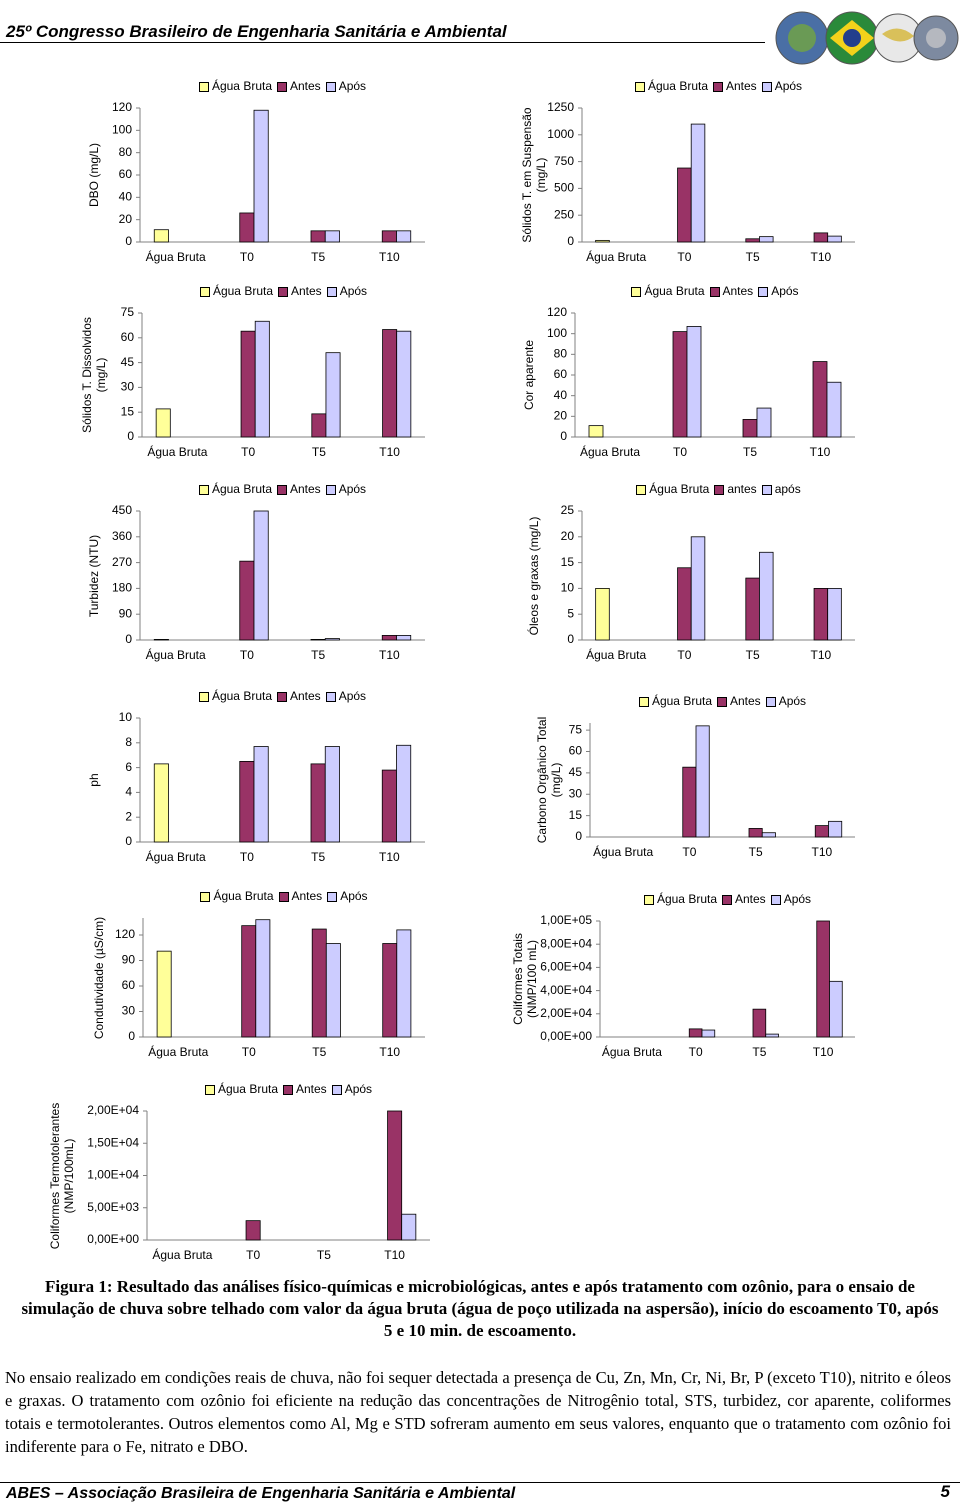 Image resolution: width=960 pixels, height=1505 pixels. Describe the element at coordinates (576, 793) in the screenshot. I see `y-tick-label: 30` at that location.